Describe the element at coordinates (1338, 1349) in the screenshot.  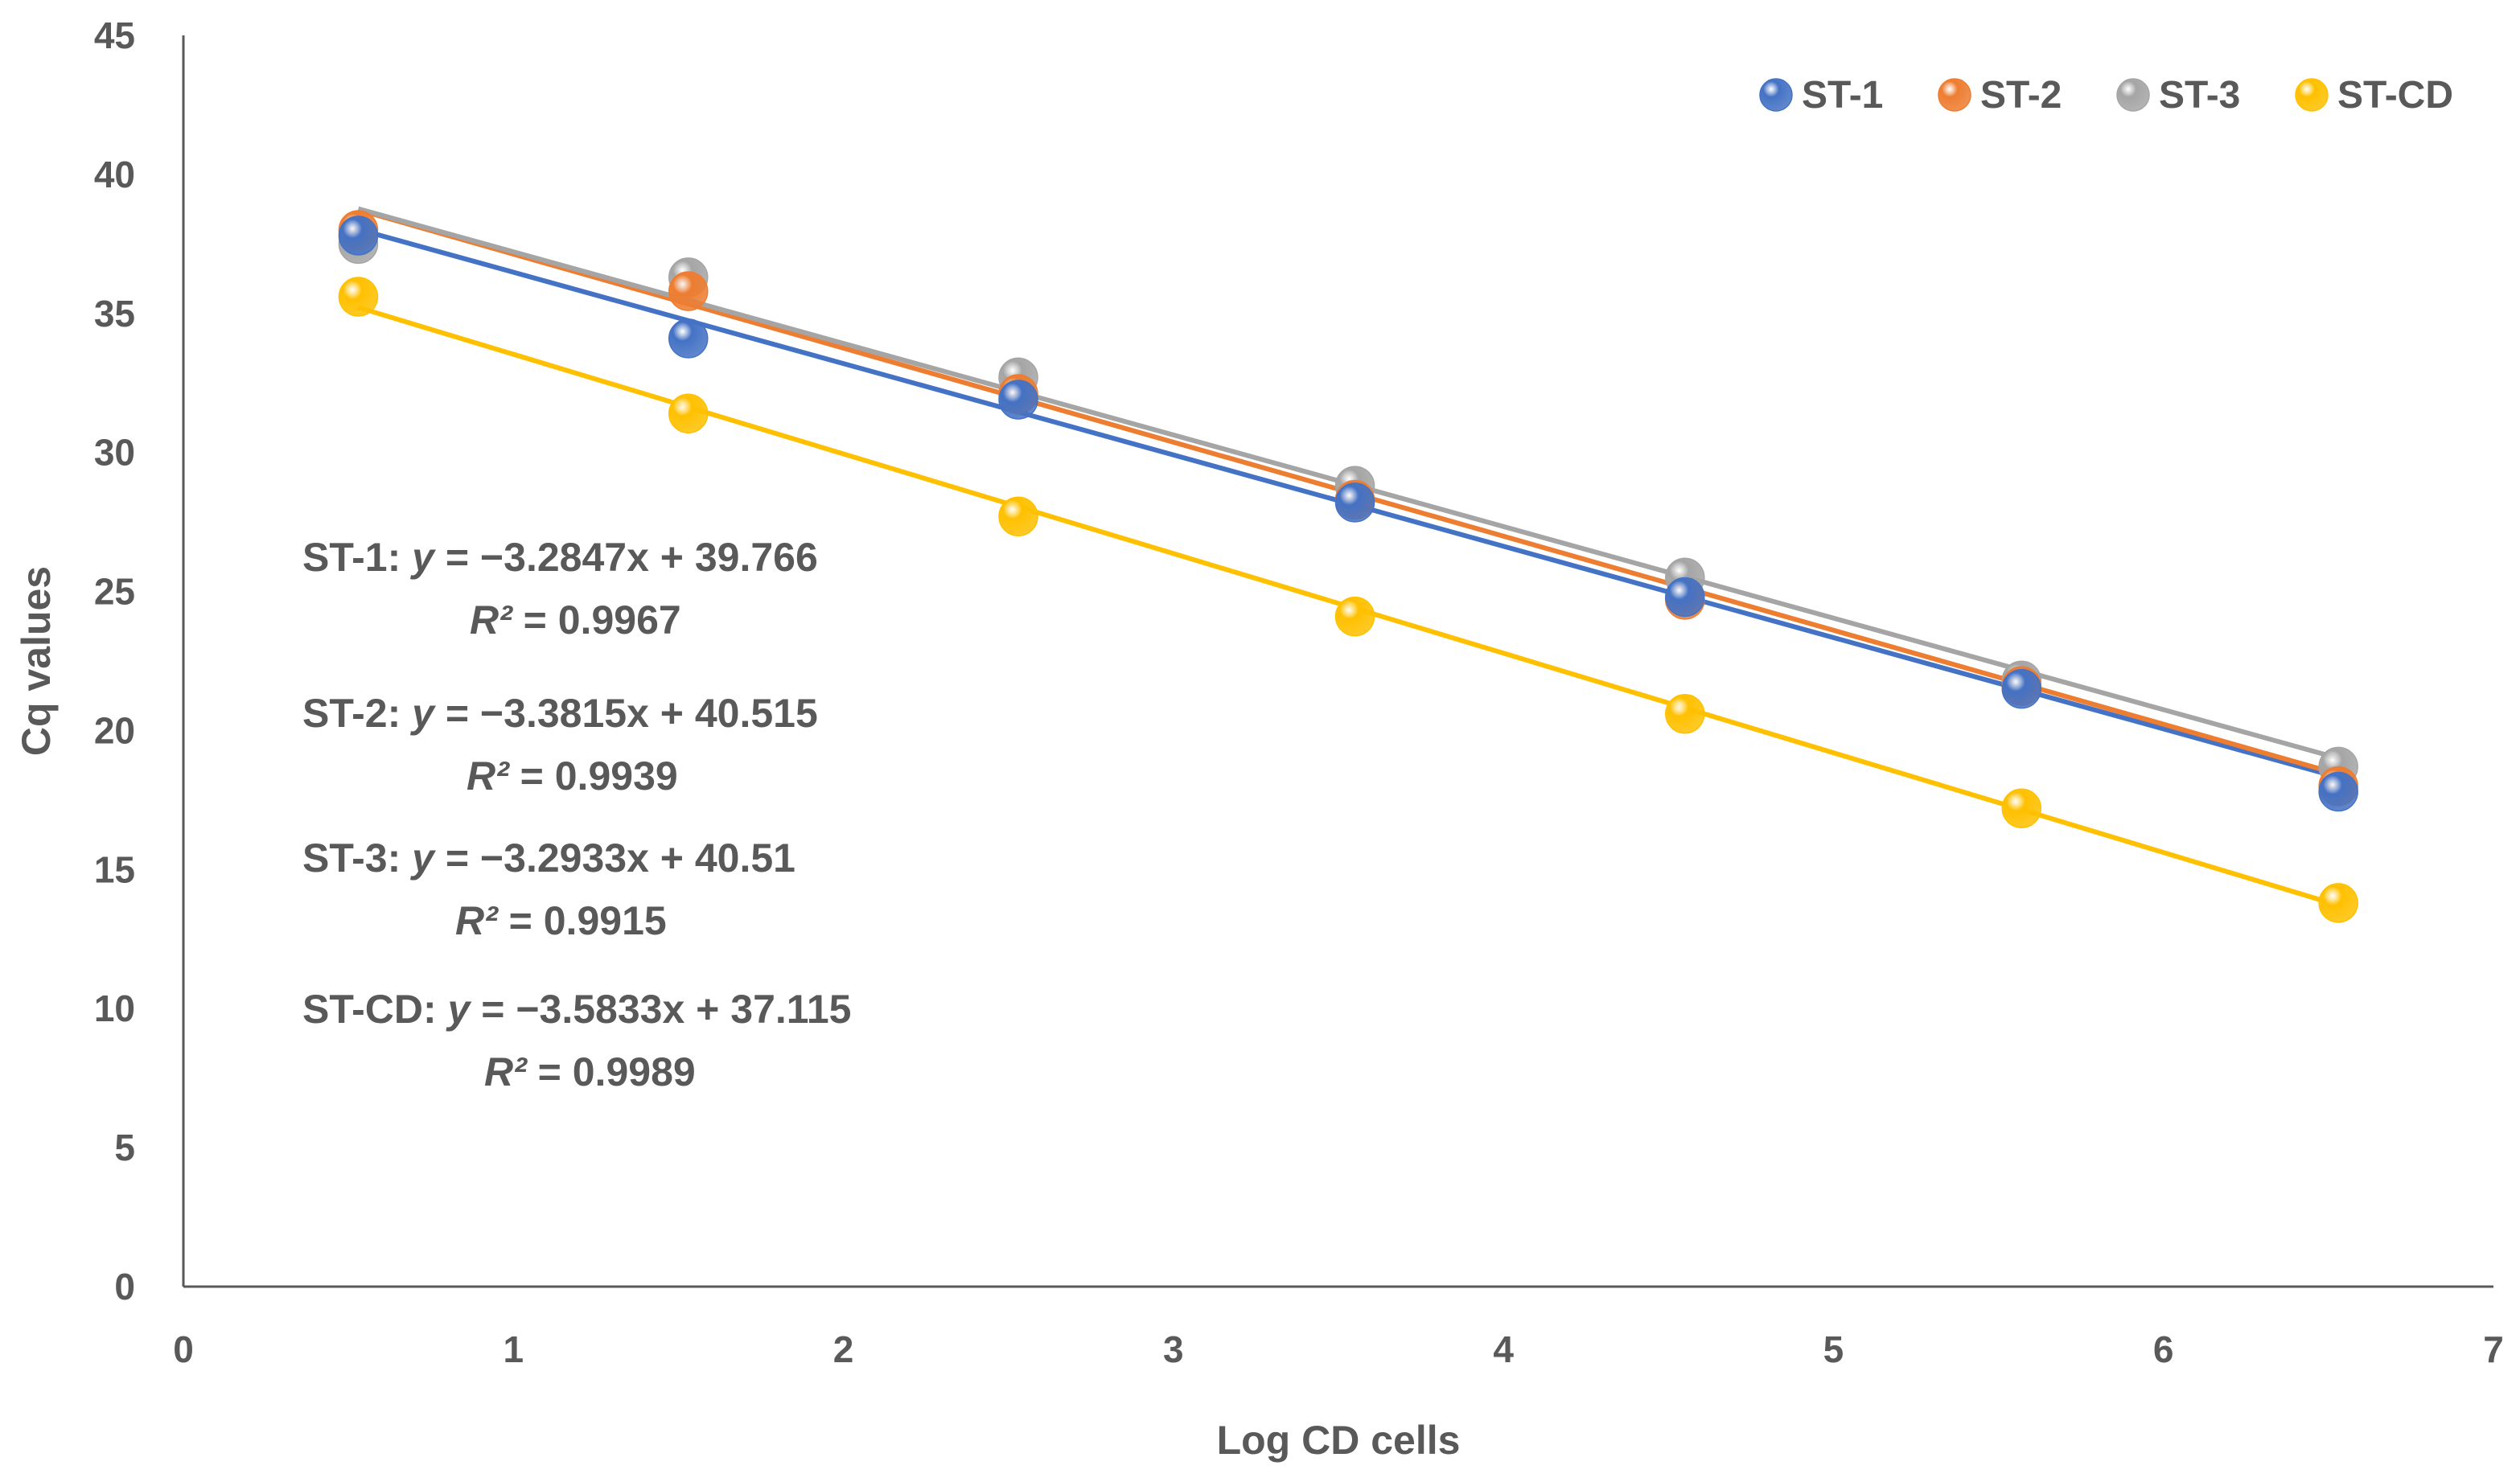
I see `x-tick-labels: 0 1 2 3 4 5 6 7` at that location.